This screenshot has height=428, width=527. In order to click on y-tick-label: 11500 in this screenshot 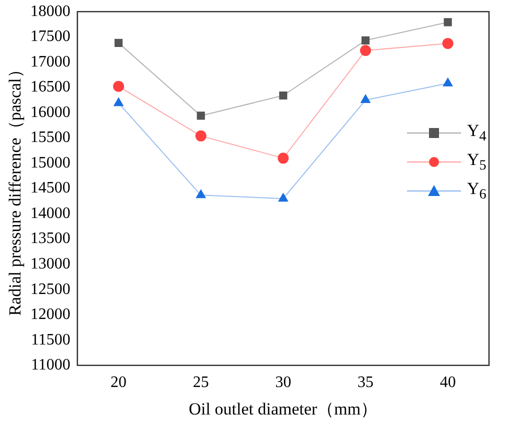, I will do `click(50, 339)`.